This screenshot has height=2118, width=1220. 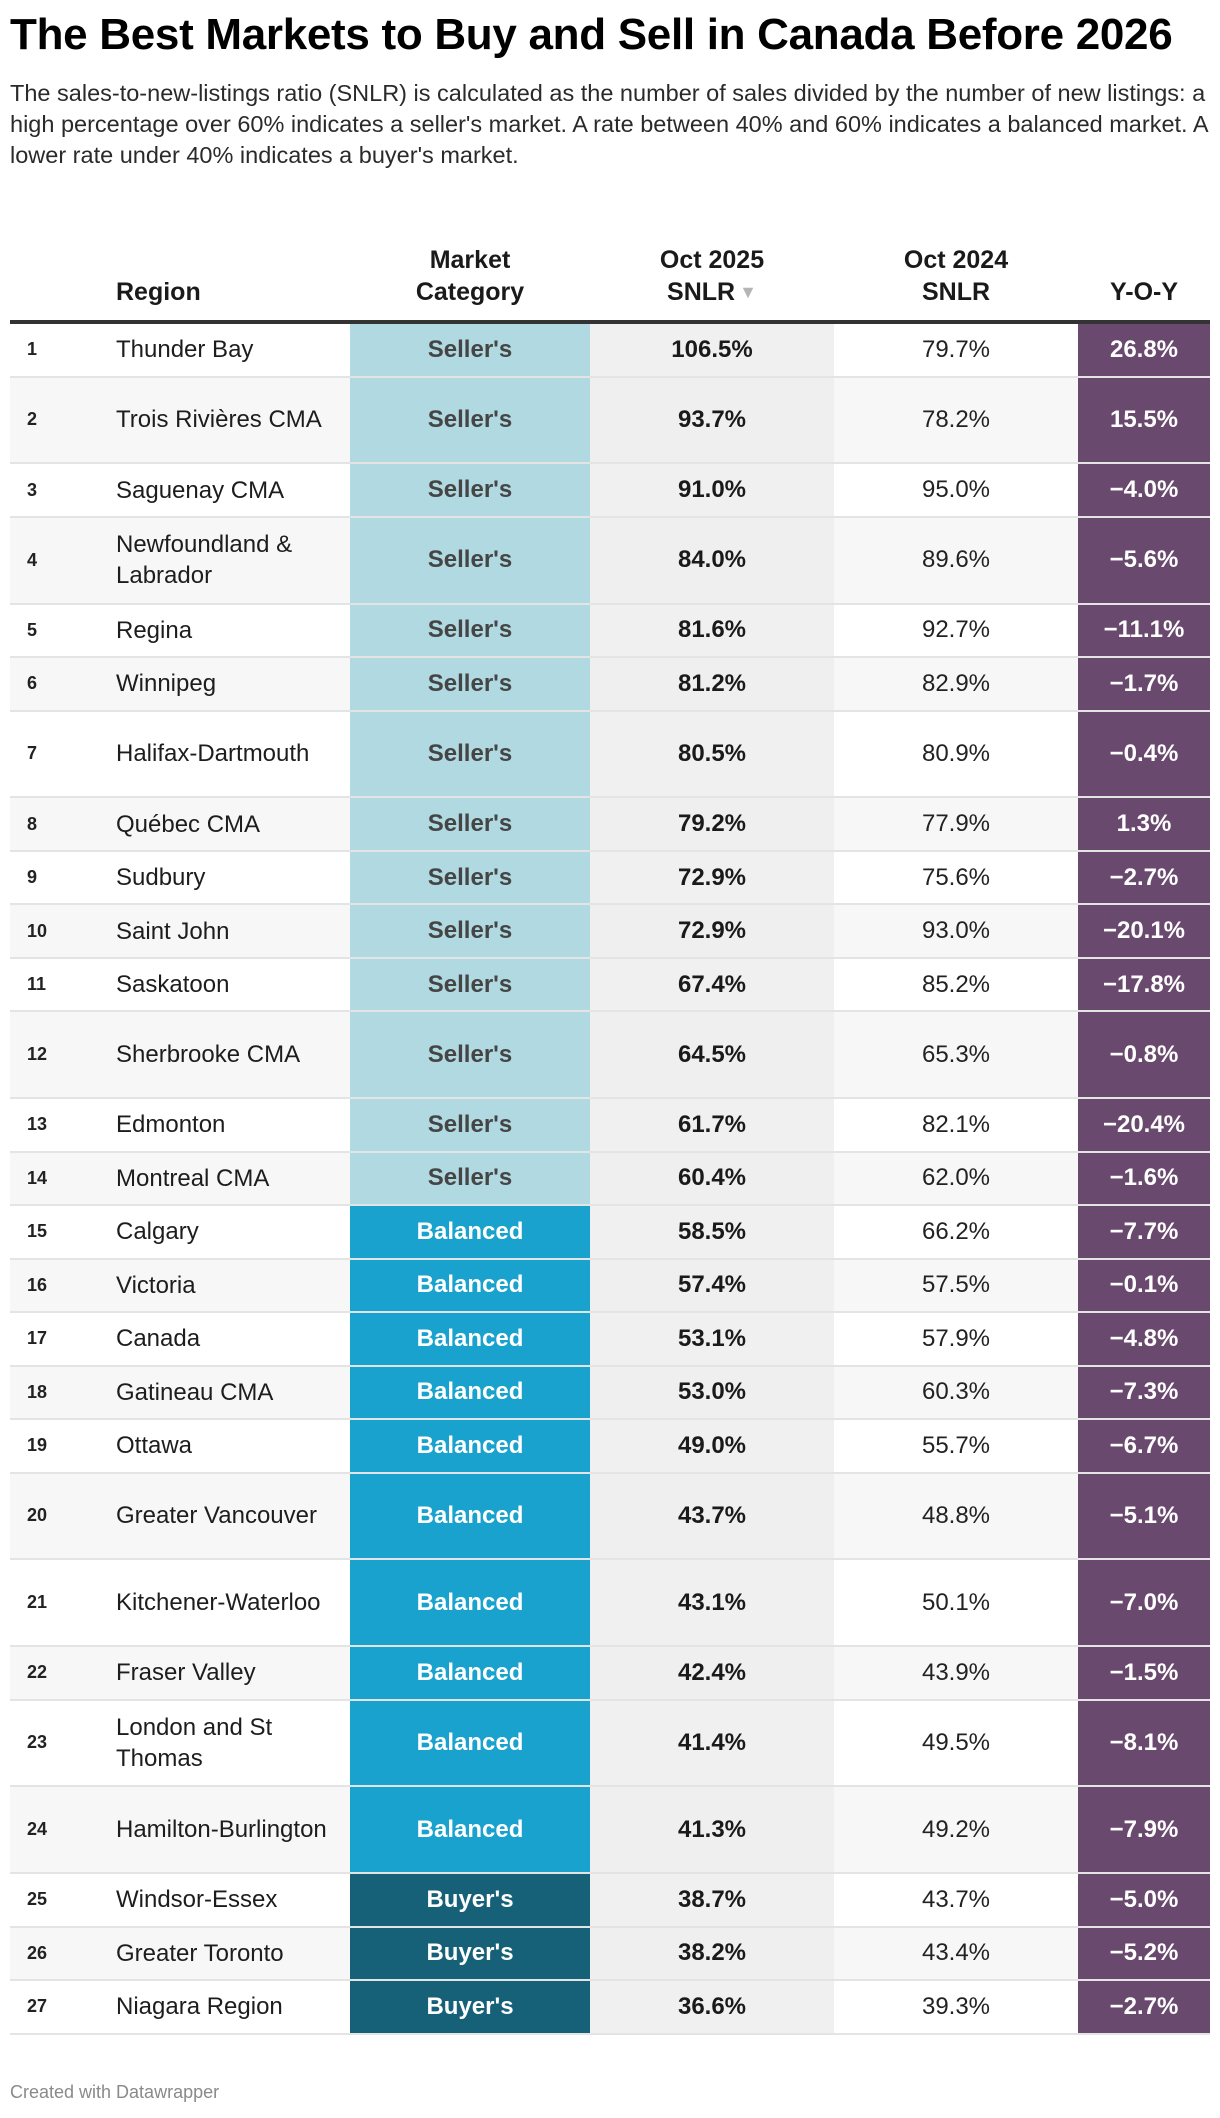 I want to click on header-market-category: Market Category, so click(x=470, y=282).